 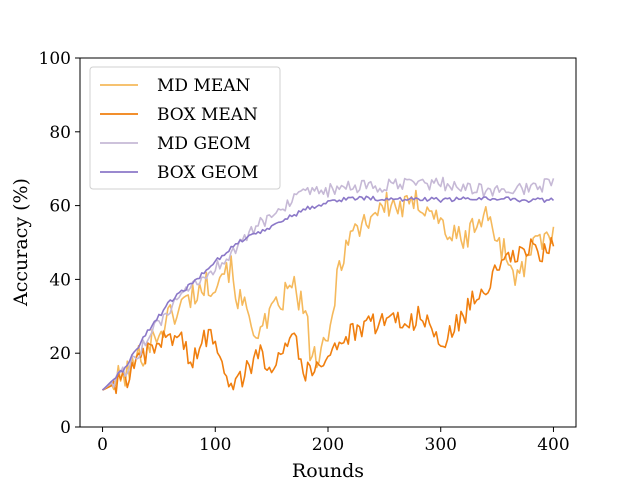 I want to click on y-tick-label: 20, so click(x=60, y=354).